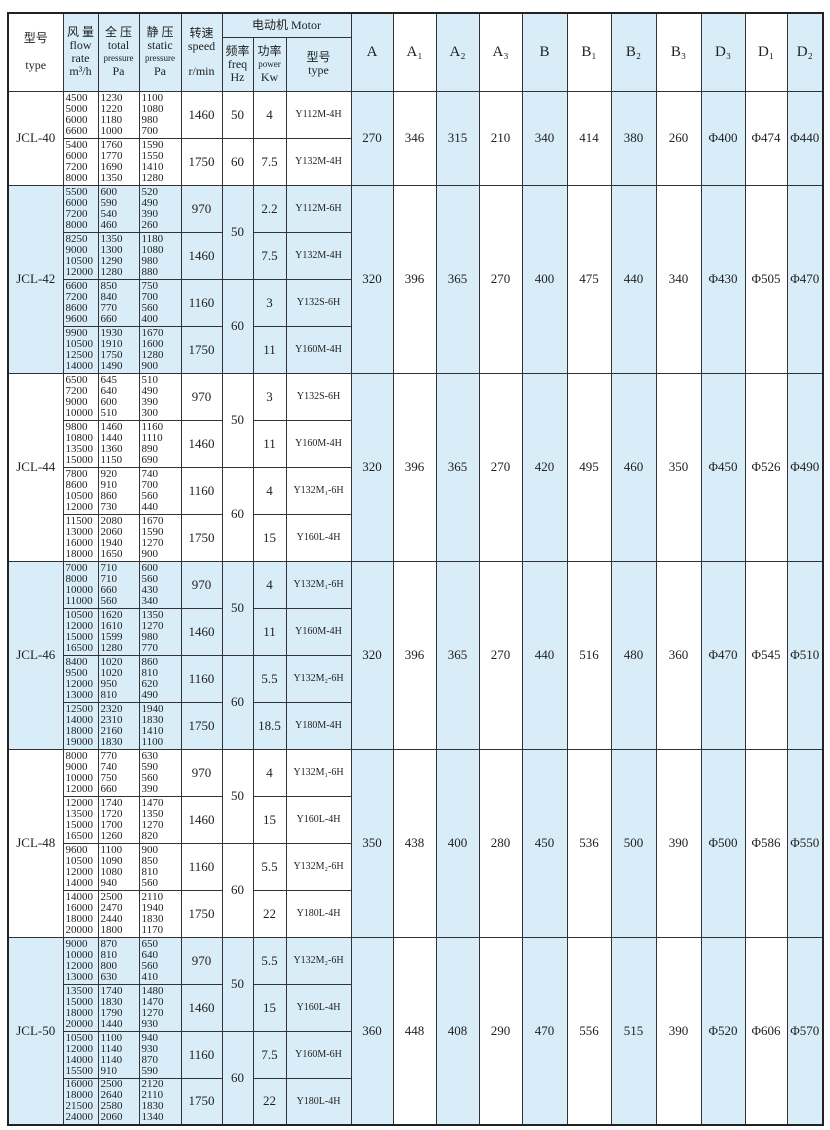 The height and width of the screenshot is (1130, 830). I want to click on flow-value: 10800, so click(79, 437).